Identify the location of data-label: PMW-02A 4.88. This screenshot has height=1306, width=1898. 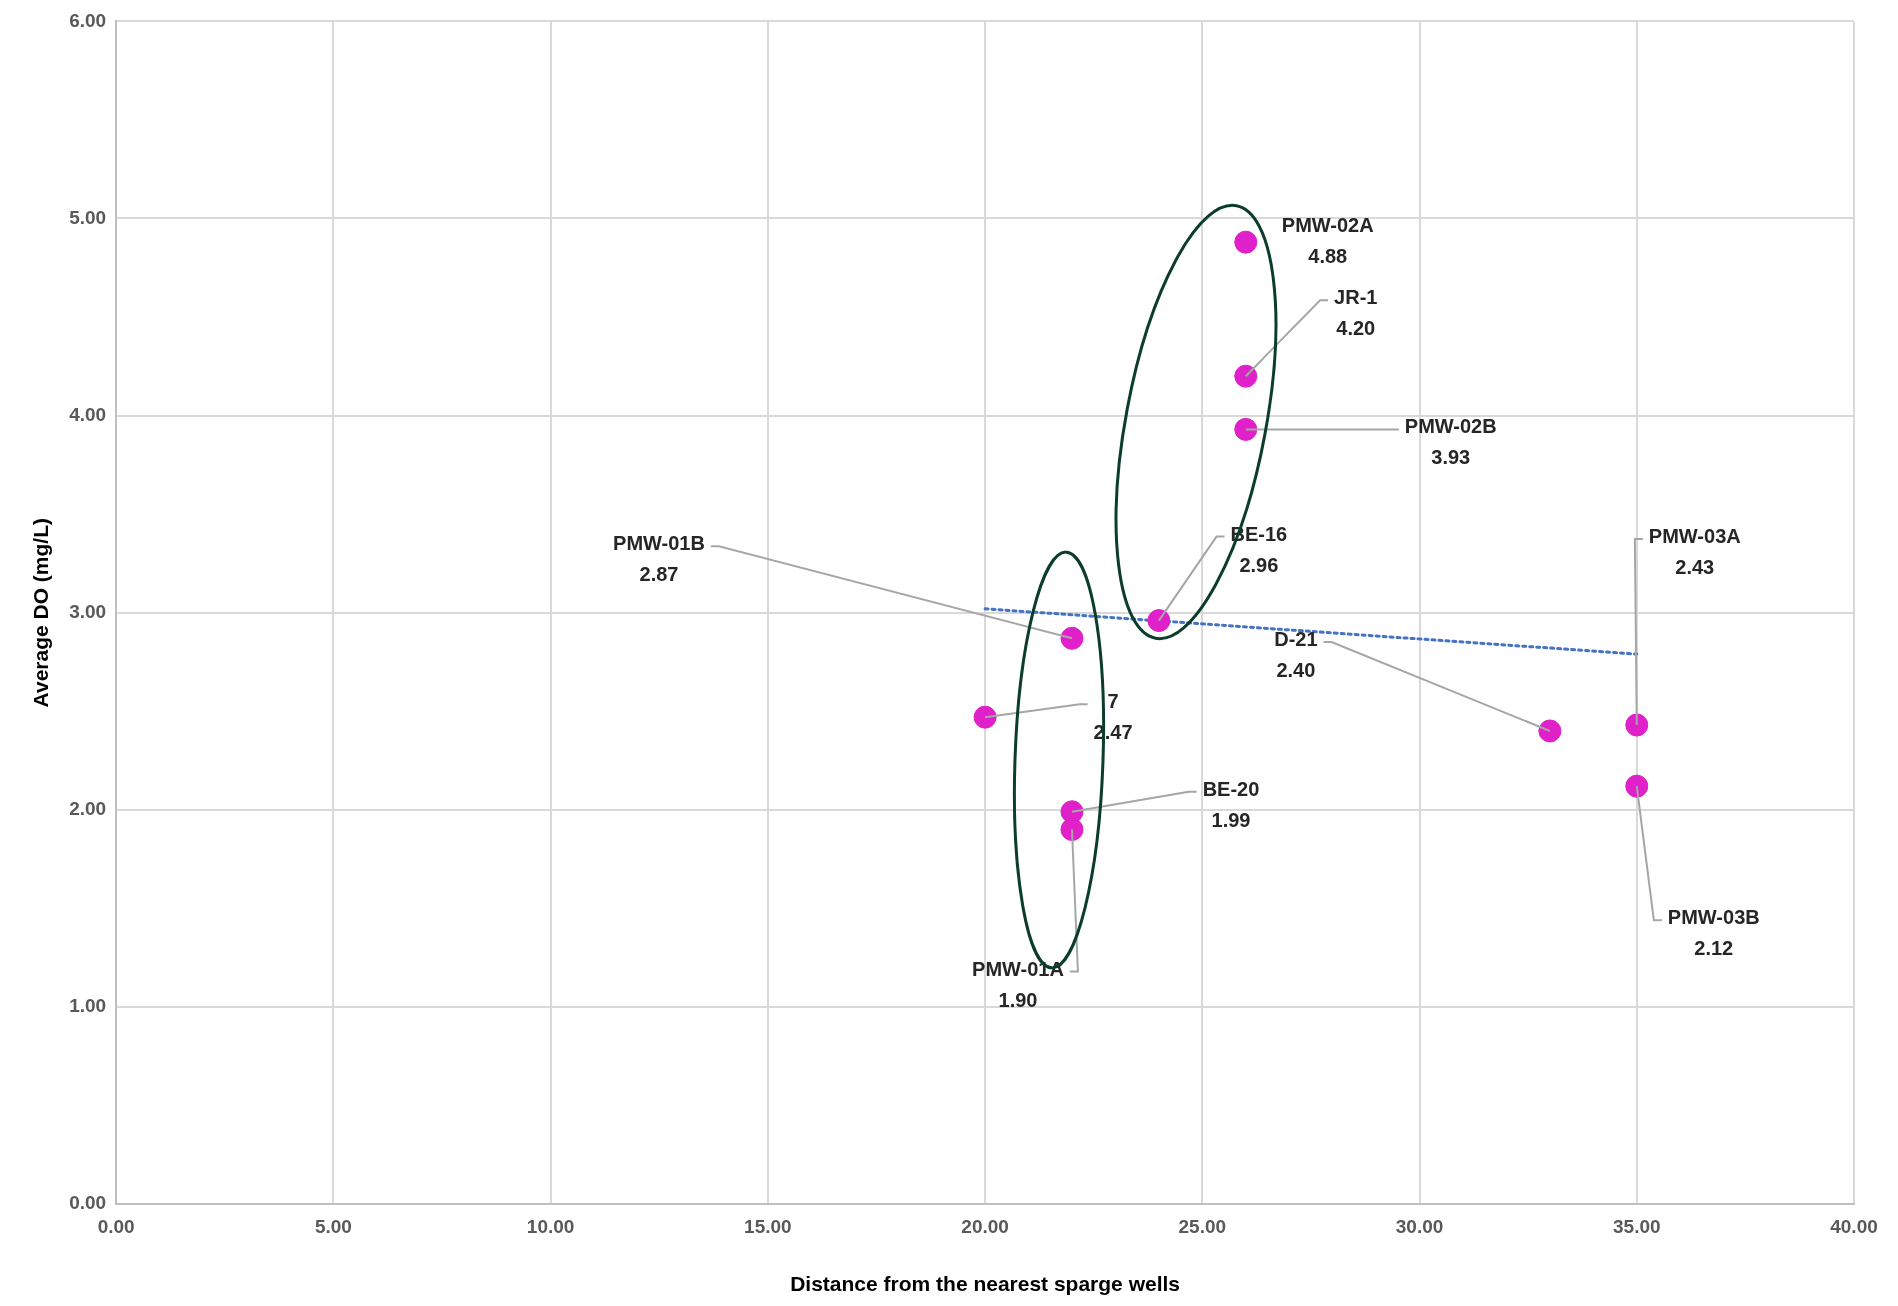
(1327, 241).